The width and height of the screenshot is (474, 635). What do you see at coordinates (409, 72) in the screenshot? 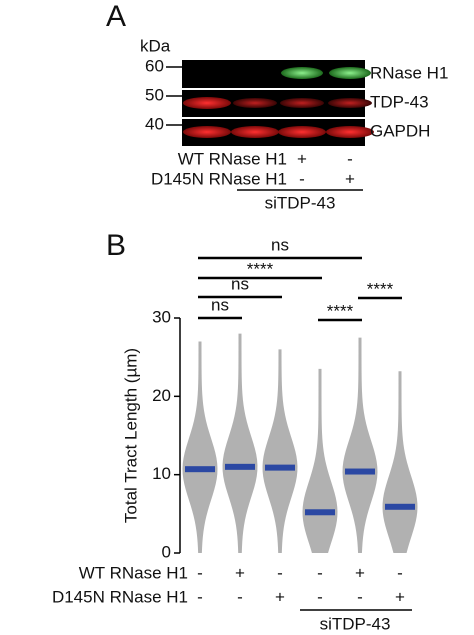
I see `band-label: RNase H1` at bounding box center [409, 72].